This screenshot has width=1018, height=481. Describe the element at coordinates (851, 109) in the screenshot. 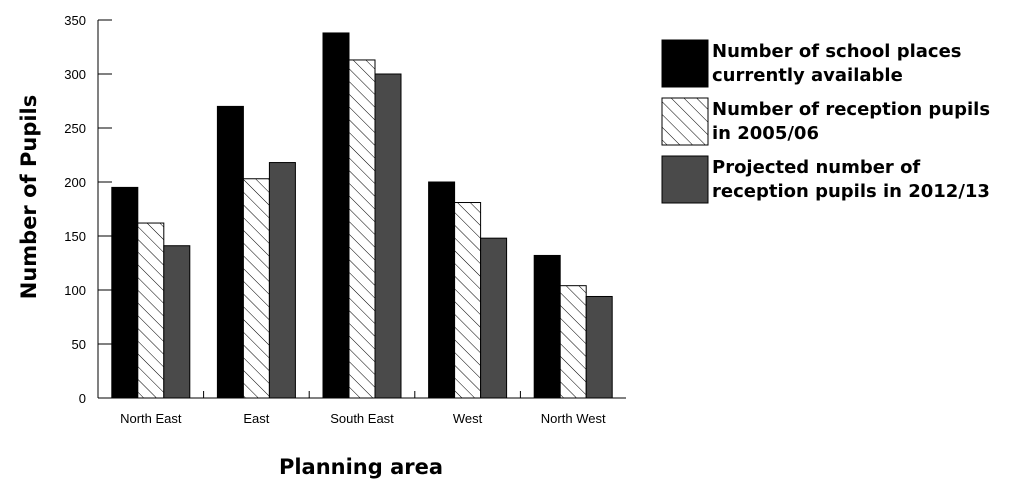

I see `legend-label: Number of reception pupils` at that location.